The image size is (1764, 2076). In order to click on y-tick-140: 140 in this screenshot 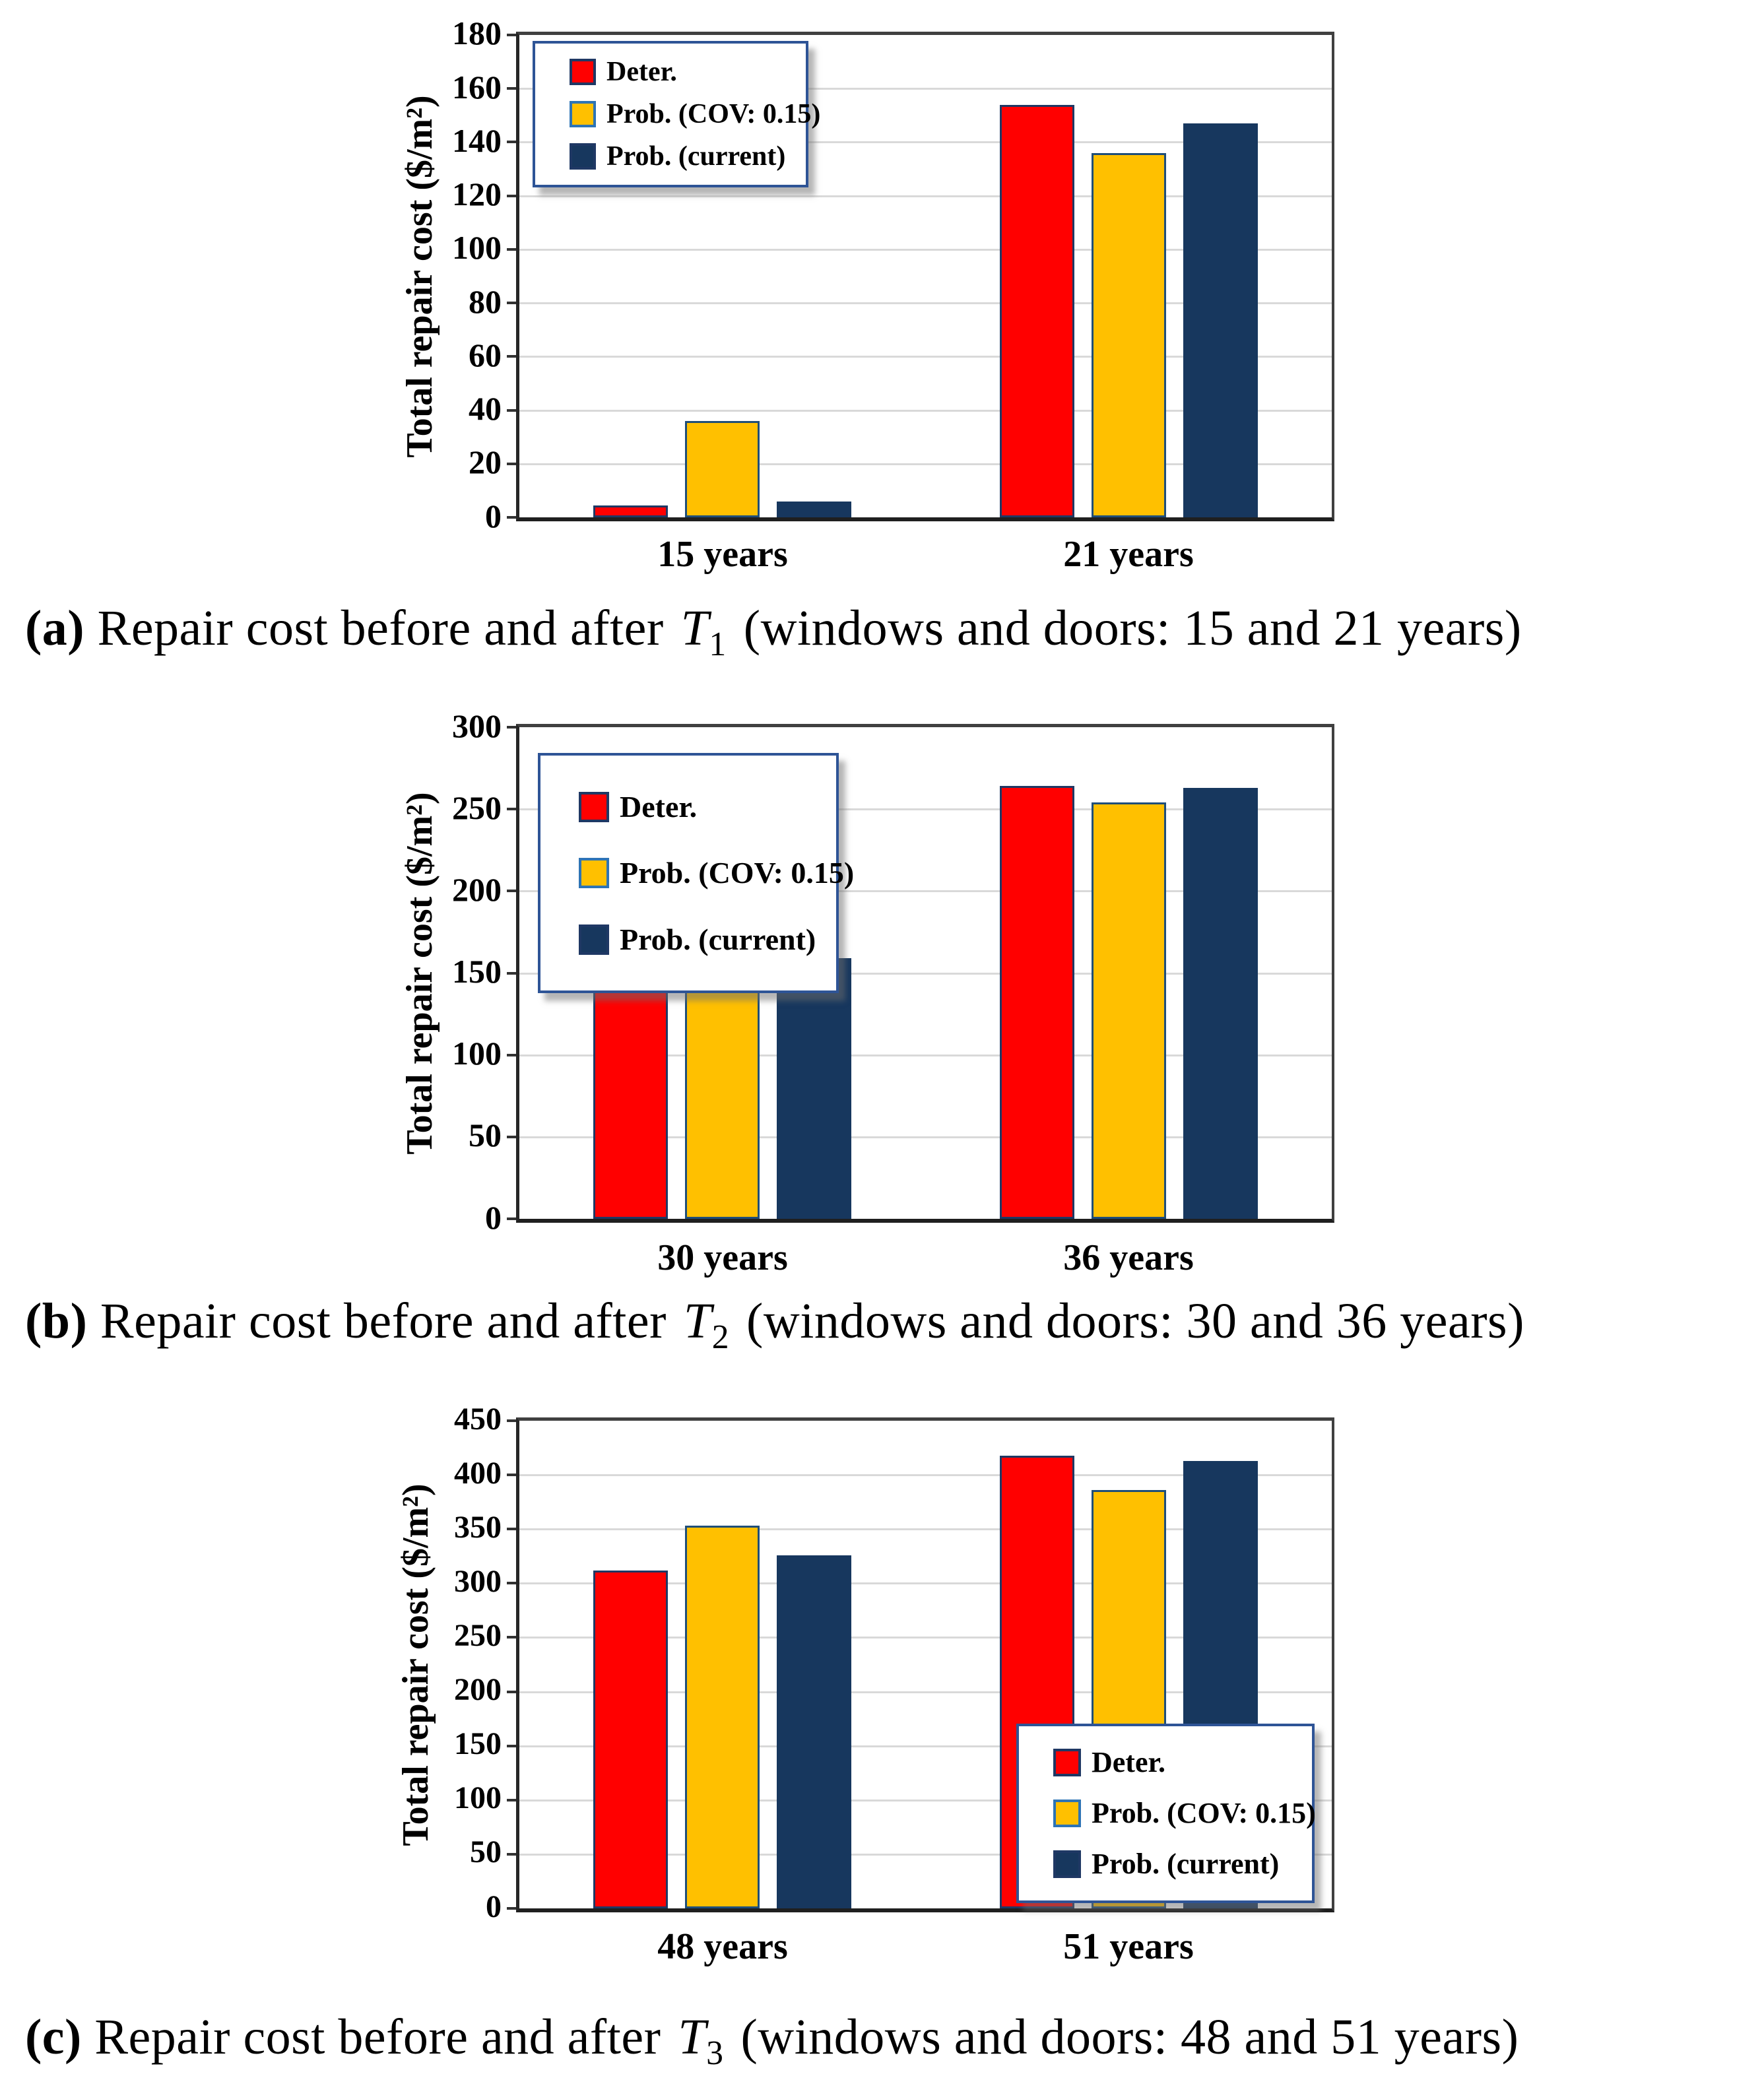, I will do `click(477, 140)`.